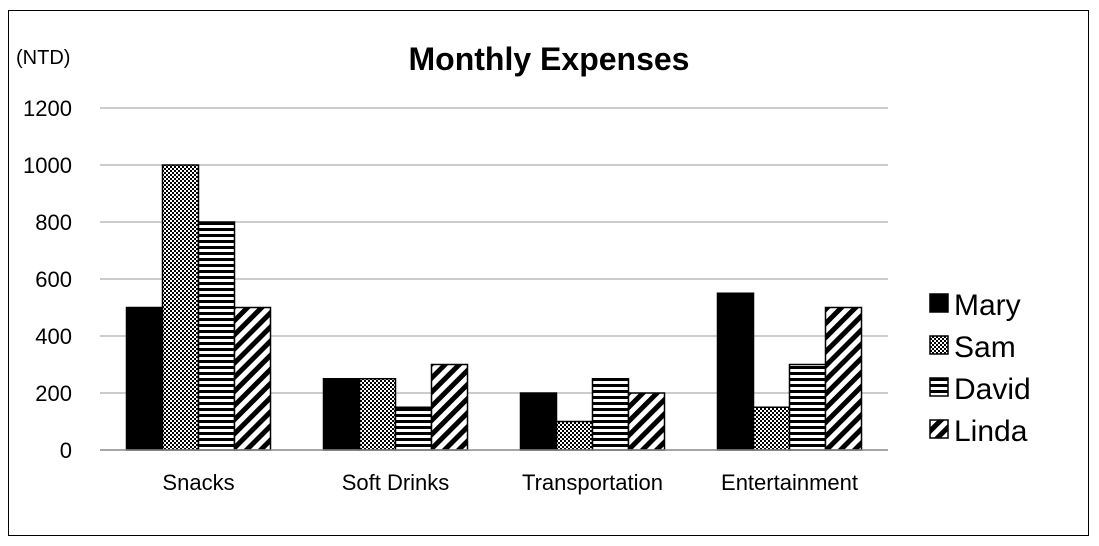  What do you see at coordinates (53, 393) in the screenshot?
I see `y-tick-label: 200` at bounding box center [53, 393].